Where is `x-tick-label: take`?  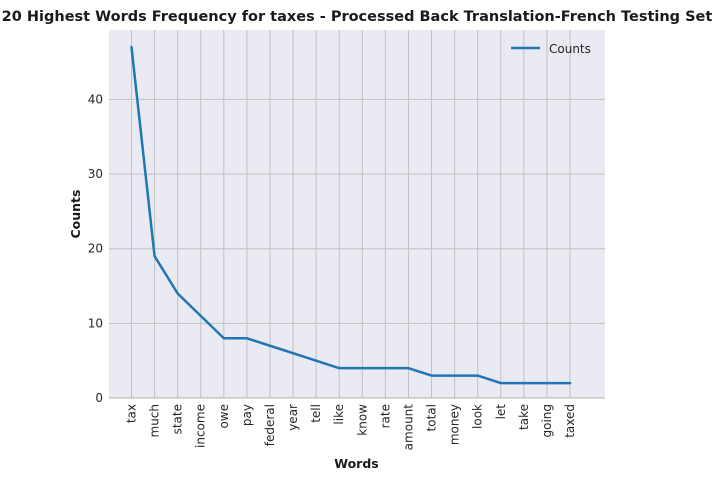
x-tick-label: take is located at coordinates (524, 417).